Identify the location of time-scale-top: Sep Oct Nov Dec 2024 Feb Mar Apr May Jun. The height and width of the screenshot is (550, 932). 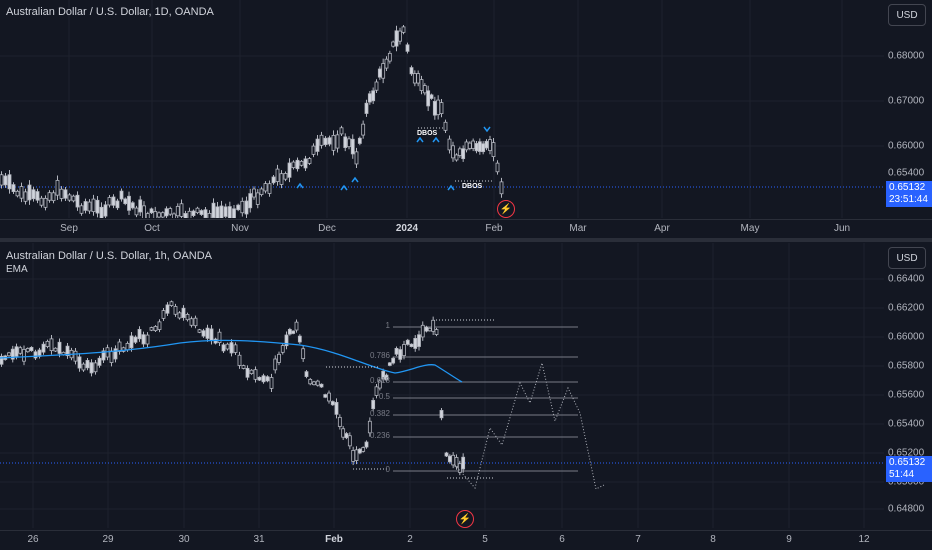
(466, 228).